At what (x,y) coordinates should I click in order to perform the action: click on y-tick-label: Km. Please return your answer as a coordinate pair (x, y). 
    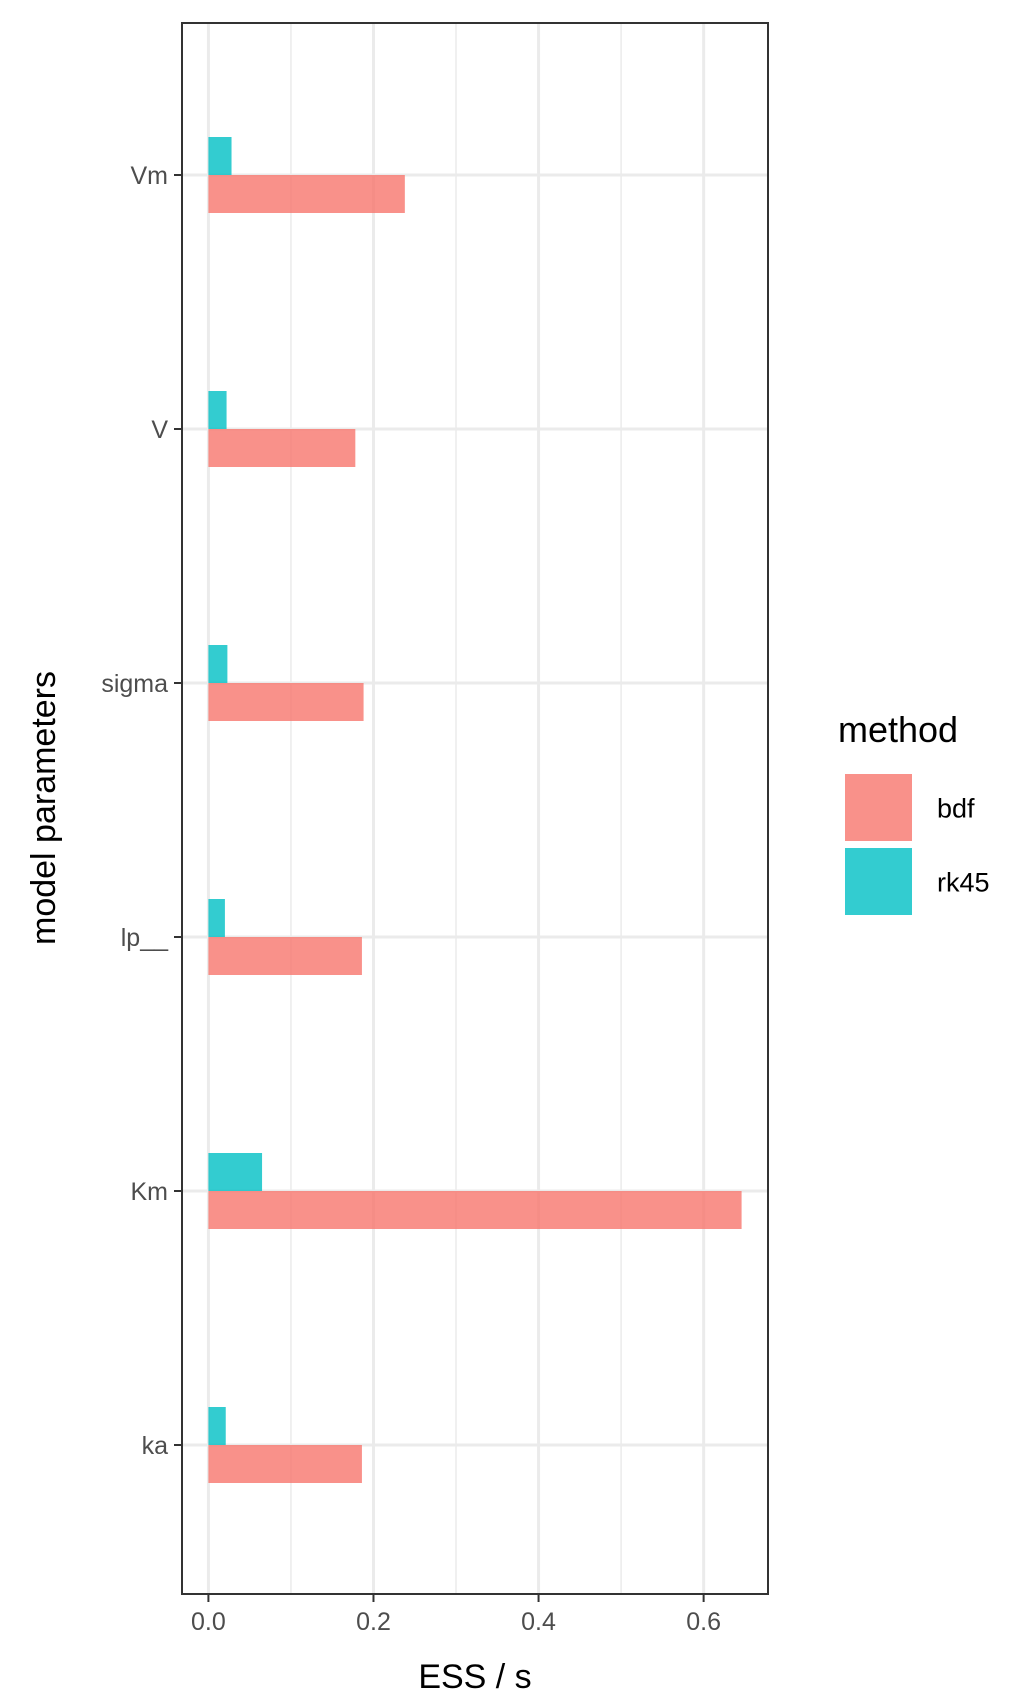
    Looking at the image, I should click on (150, 1192).